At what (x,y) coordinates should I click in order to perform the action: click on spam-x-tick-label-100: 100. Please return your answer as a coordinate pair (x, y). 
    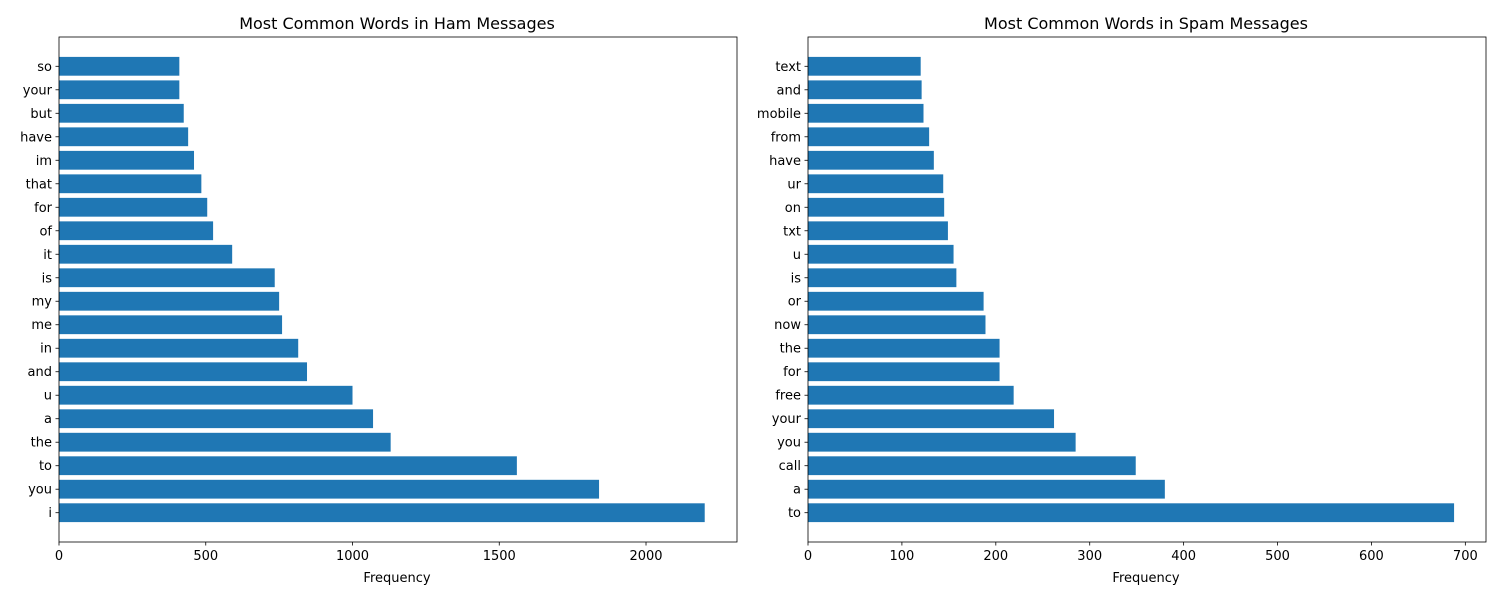
    Looking at the image, I should click on (901, 556).